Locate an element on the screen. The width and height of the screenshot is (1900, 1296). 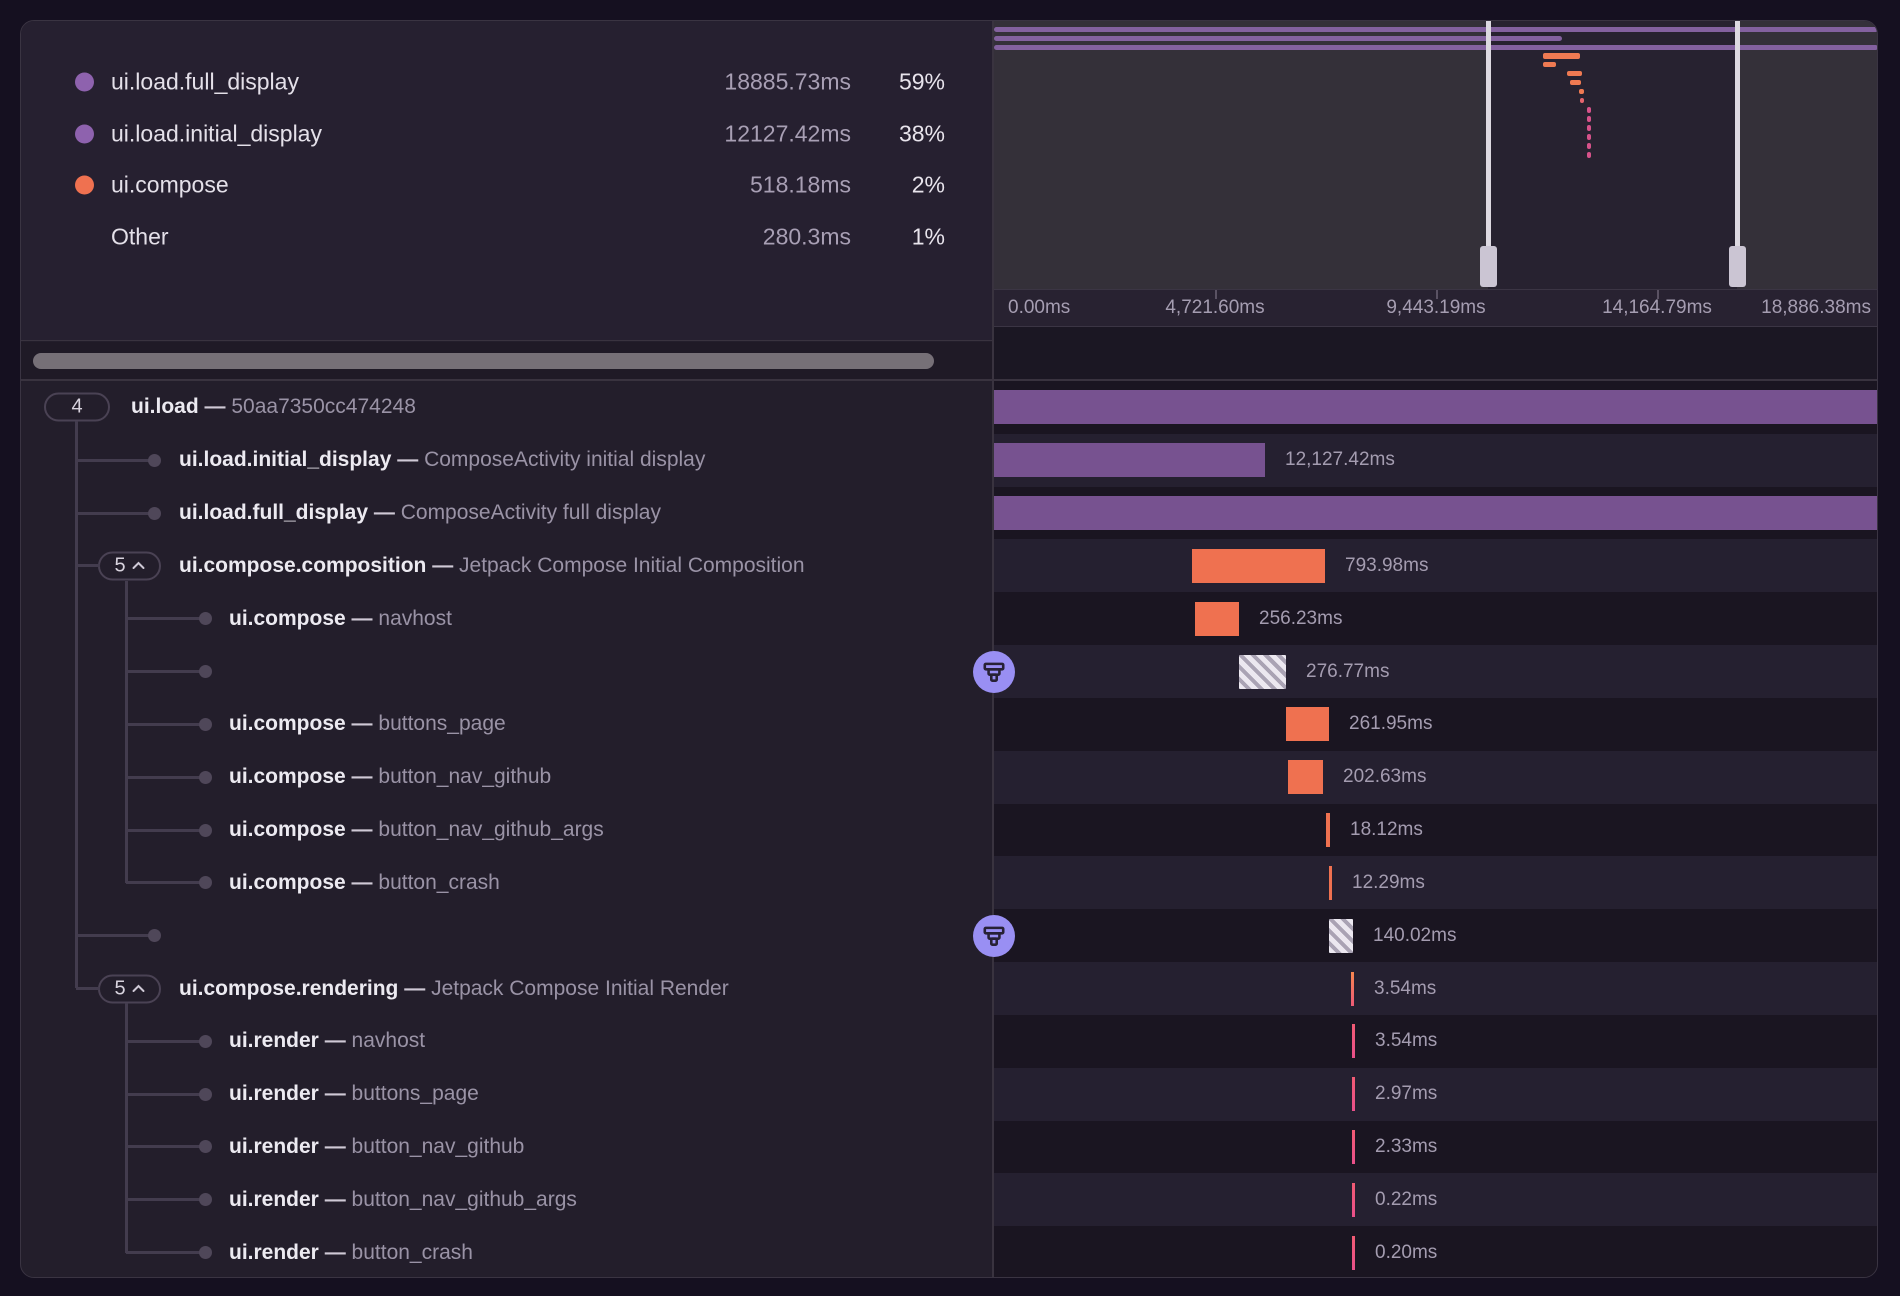
span-bar-cell: 12,127.42ms is located at coordinates (1435, 460).